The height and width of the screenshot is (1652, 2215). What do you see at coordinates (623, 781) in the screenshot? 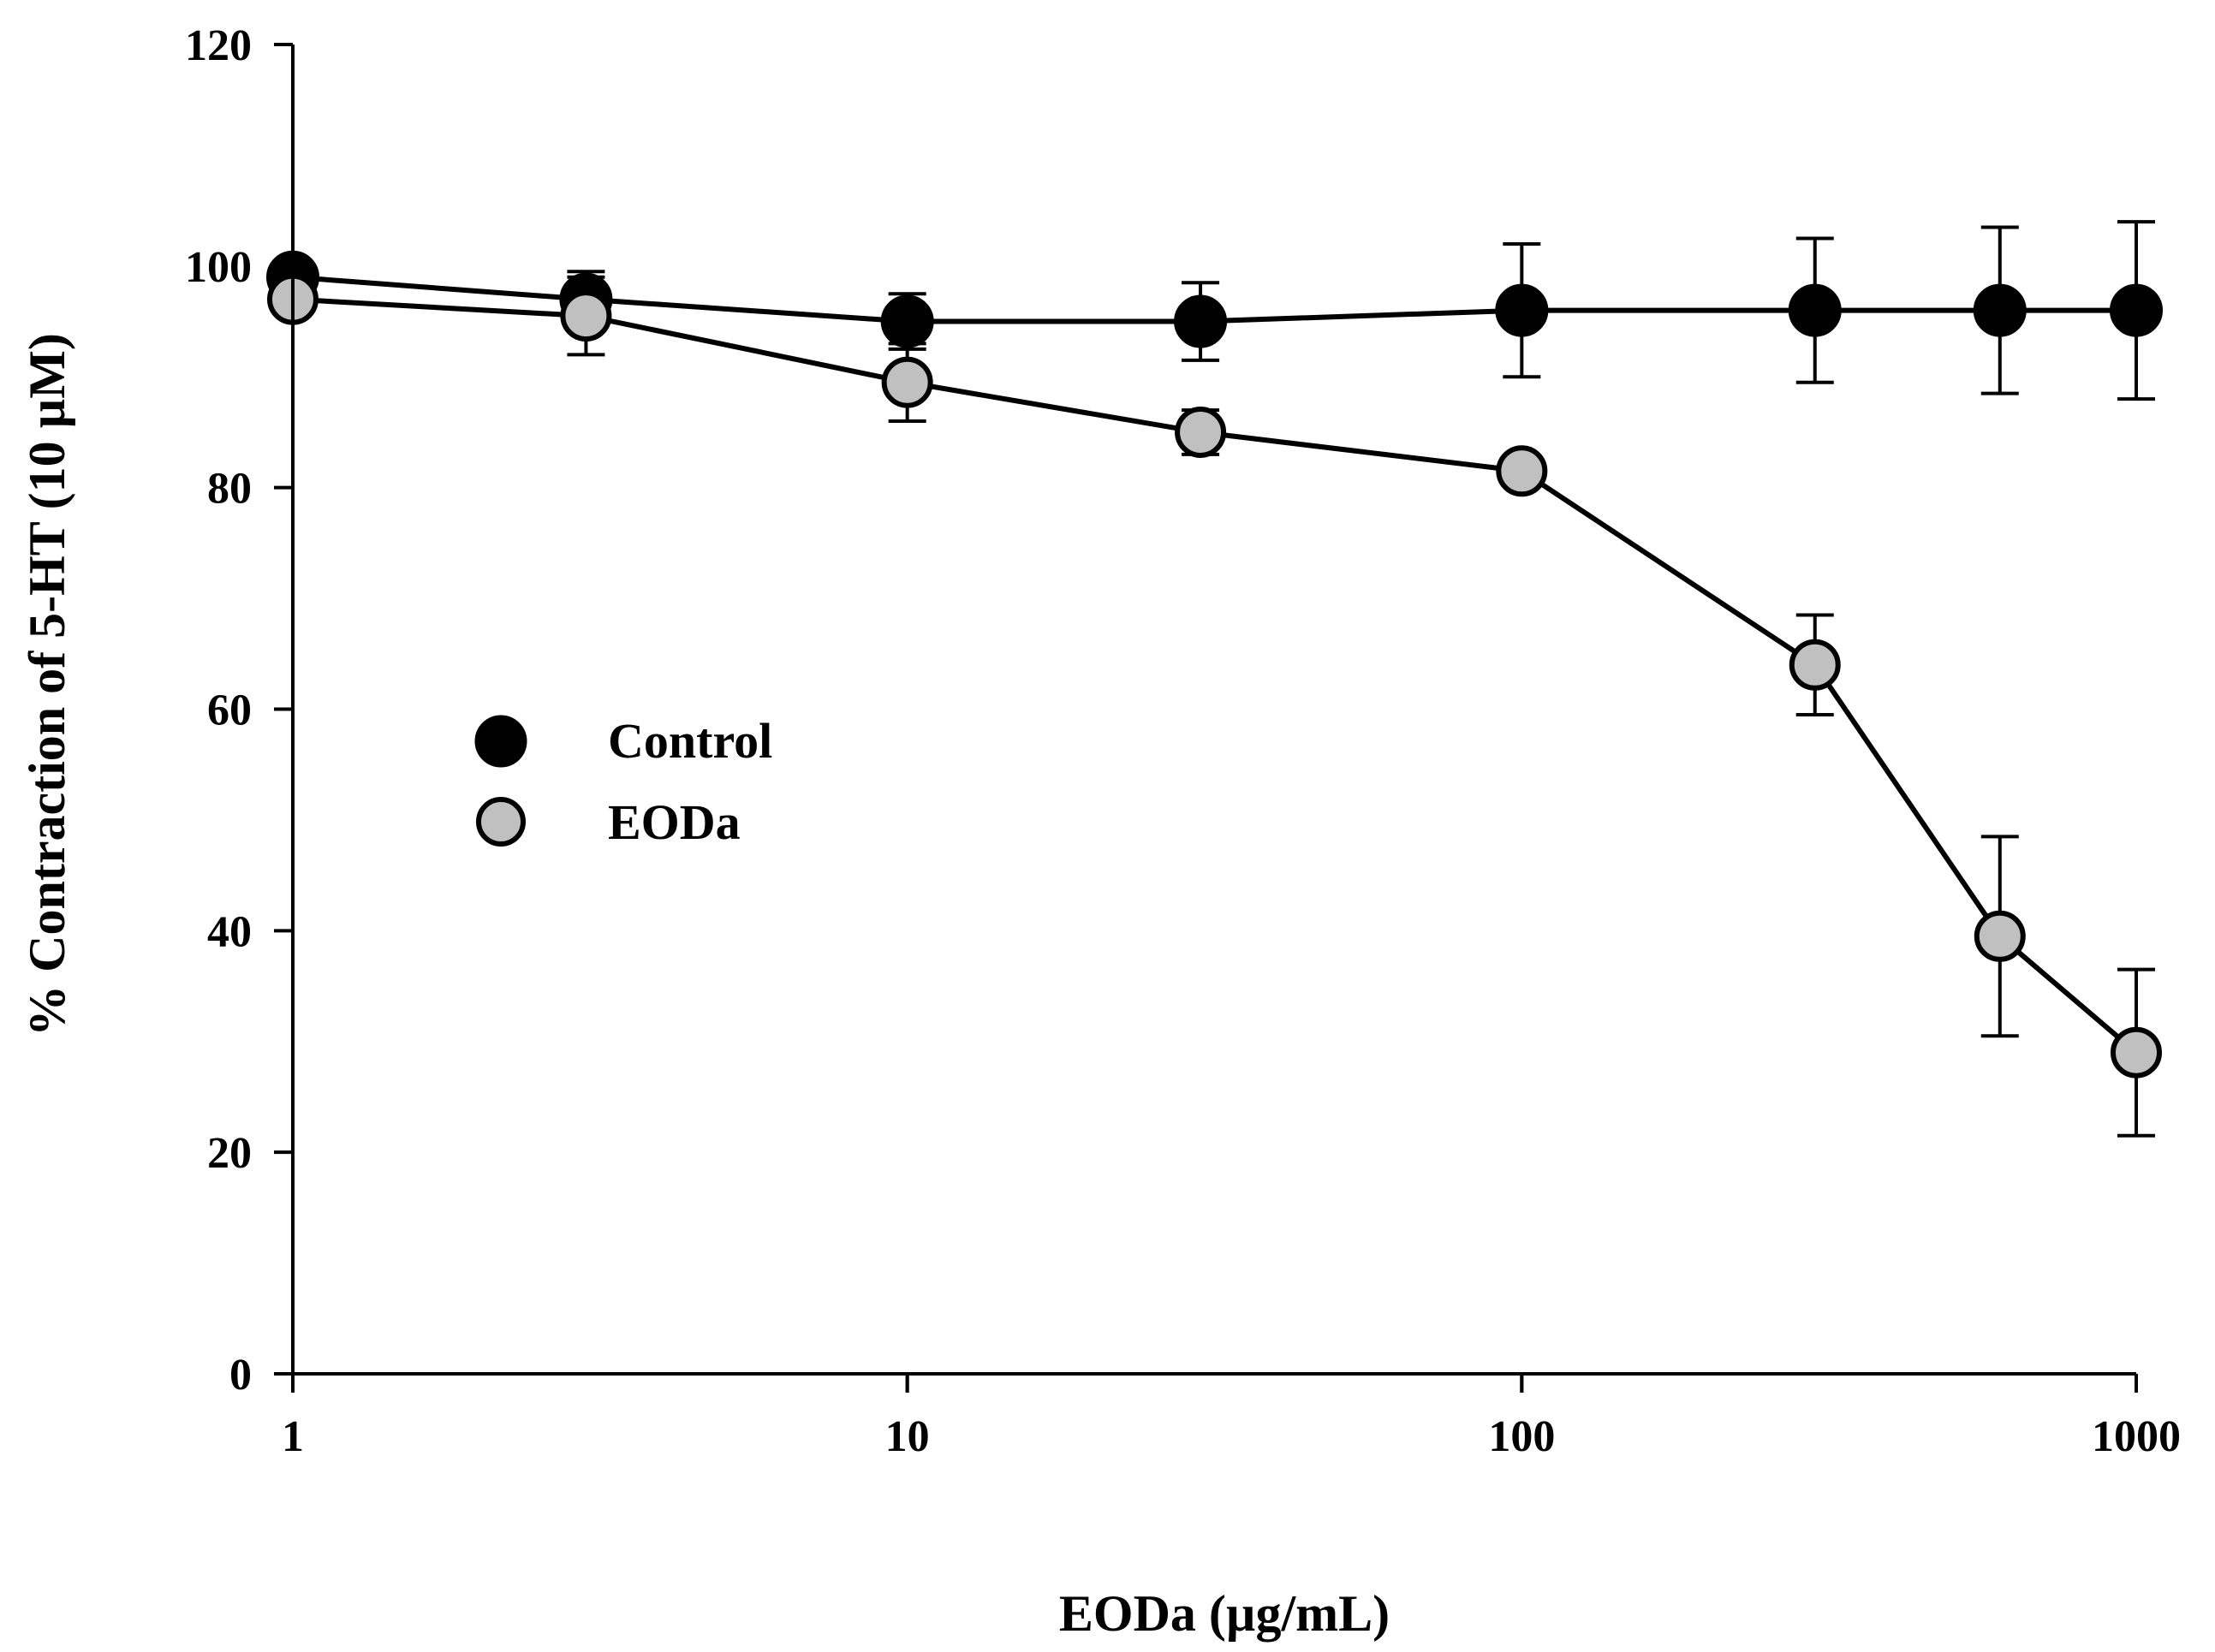
I see `legend: Control EODa` at bounding box center [623, 781].